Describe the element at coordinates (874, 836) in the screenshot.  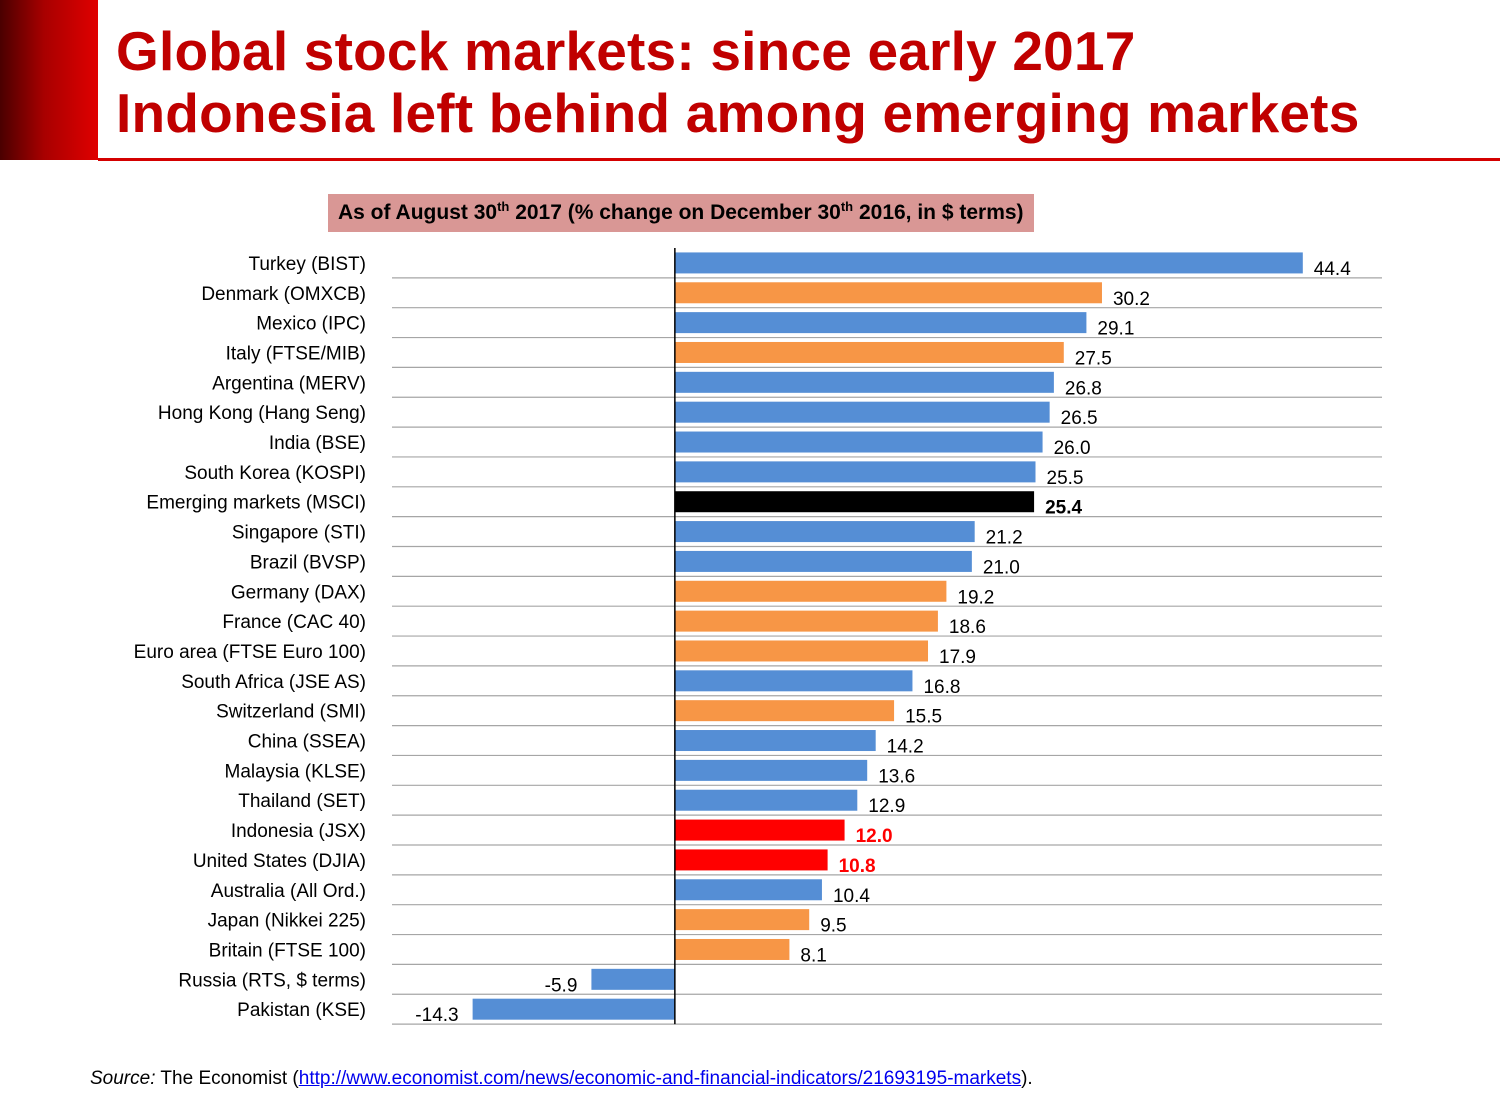
I see `data-label: 12.0` at that location.